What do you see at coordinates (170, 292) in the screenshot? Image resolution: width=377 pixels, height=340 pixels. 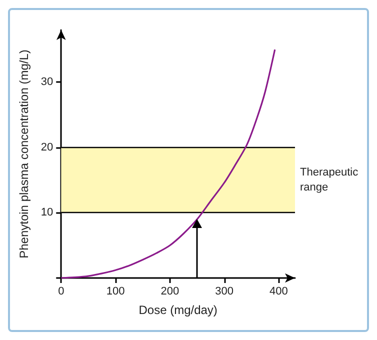 I see `x-tick-label: 200` at bounding box center [170, 292].